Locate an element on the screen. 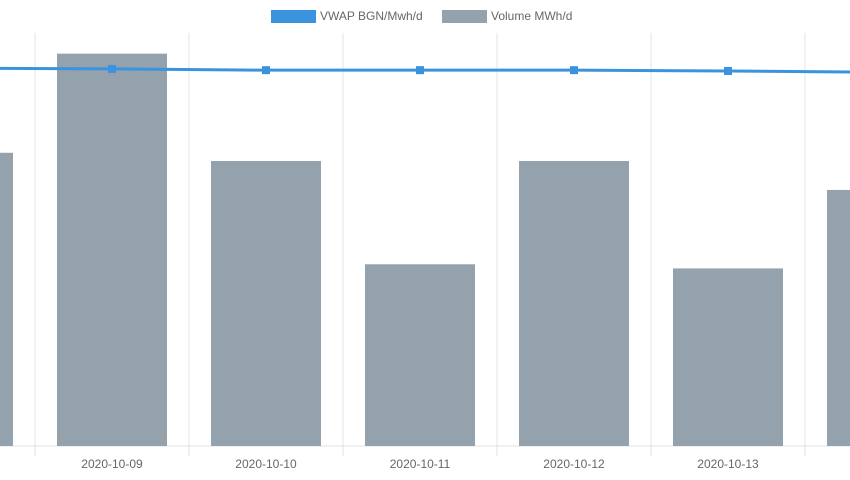 The image size is (850, 480). legend-label: Volume MWh/d is located at coordinates (531, 16).